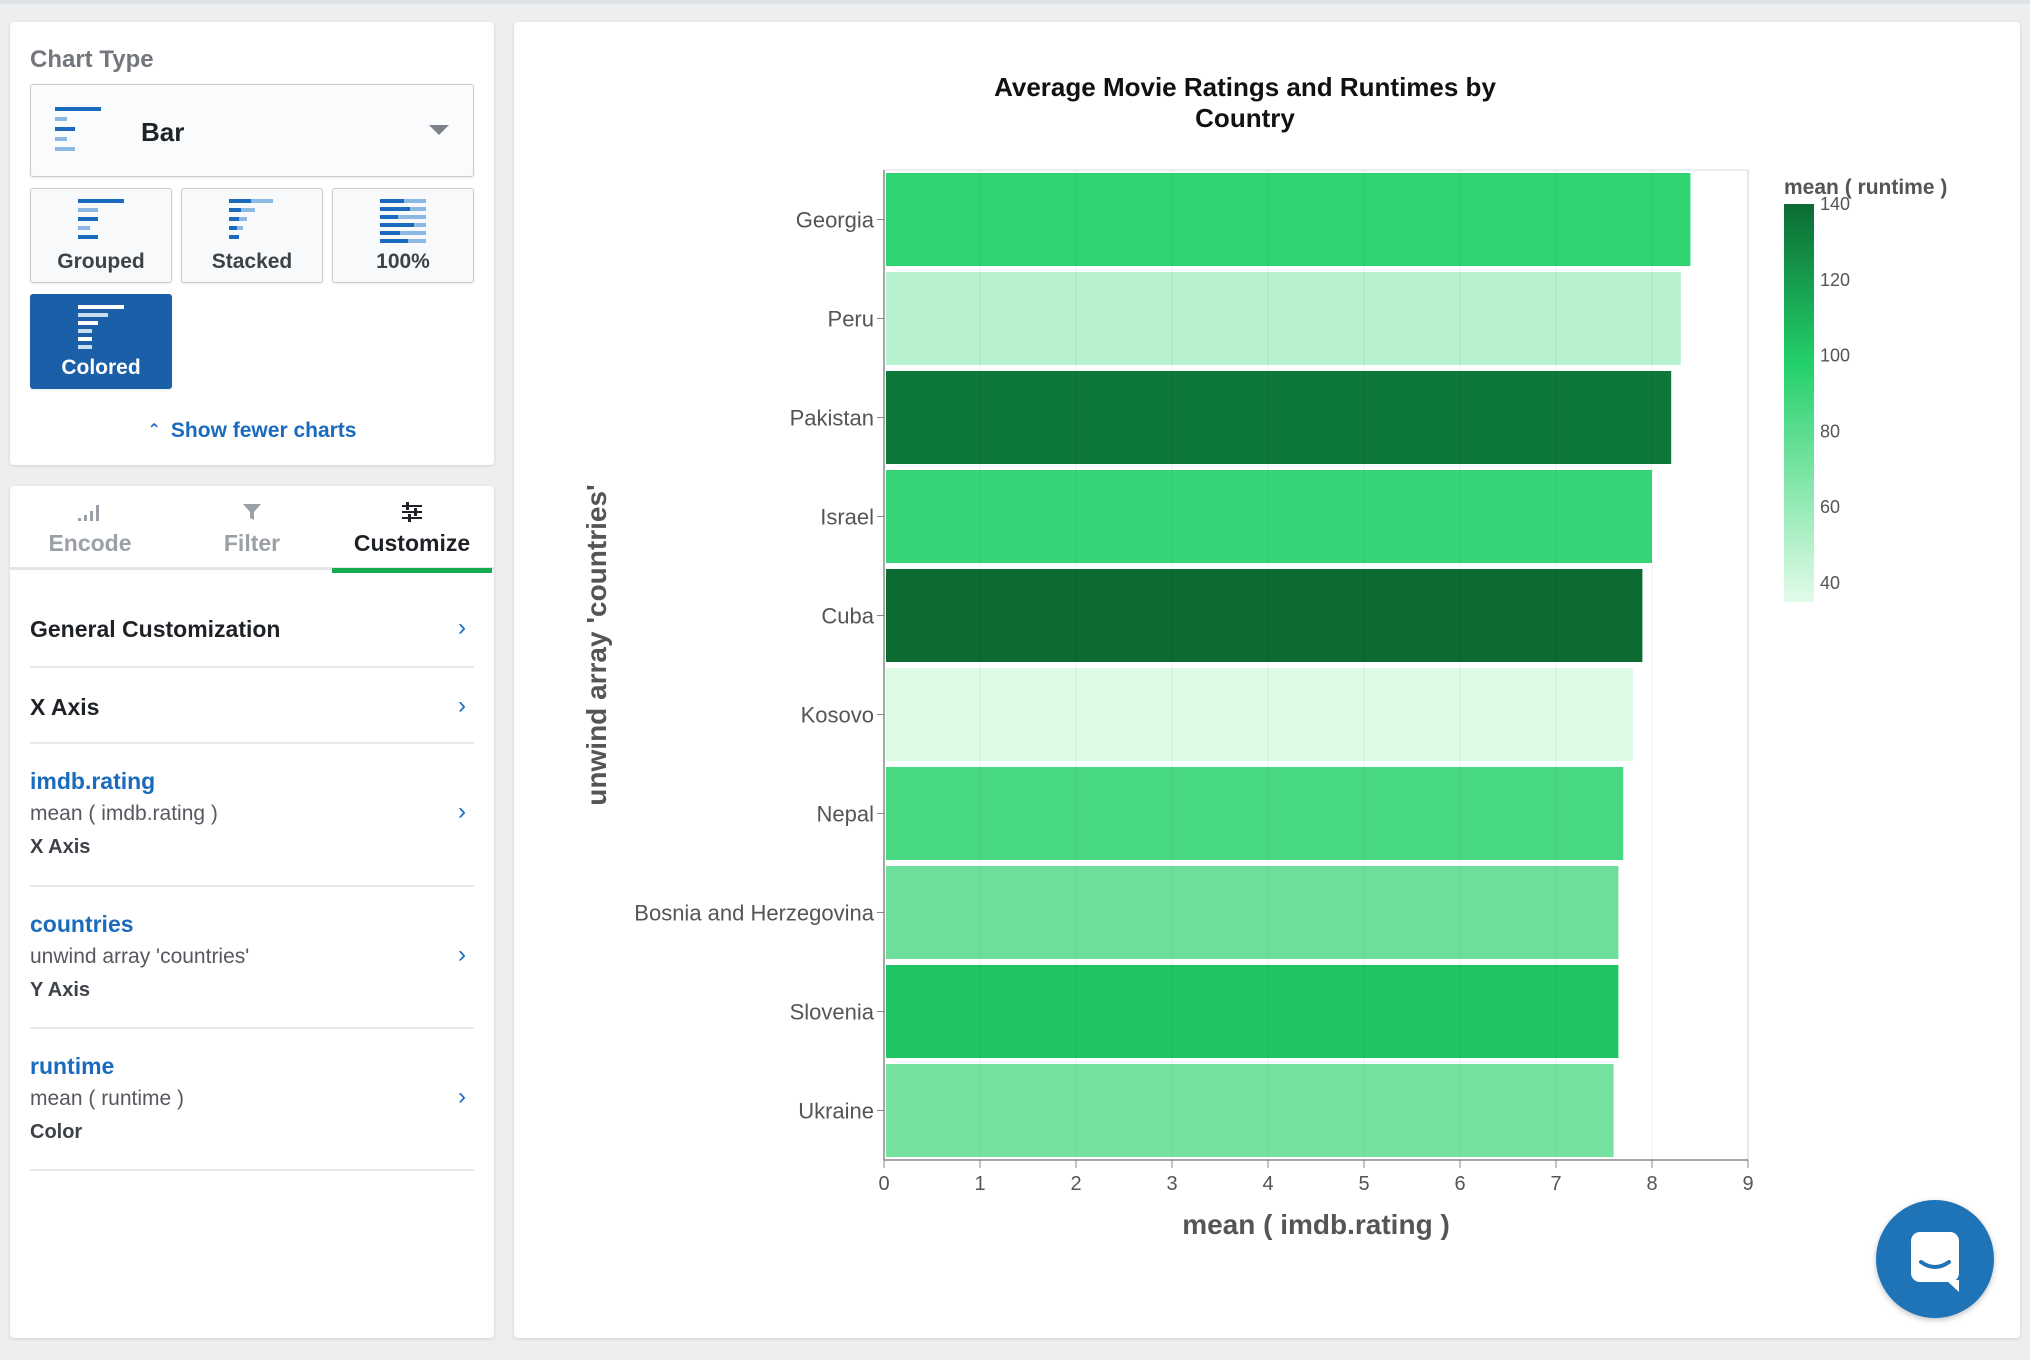 Image resolution: width=2030 pixels, height=1360 pixels. I want to click on stacked-bar-icon, so click(253, 223).